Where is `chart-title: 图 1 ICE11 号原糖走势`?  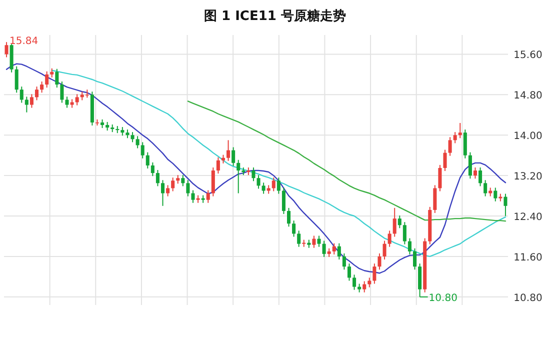
chart-title: 图 1 ICE11 号原糖走势 is located at coordinates (275, 16).